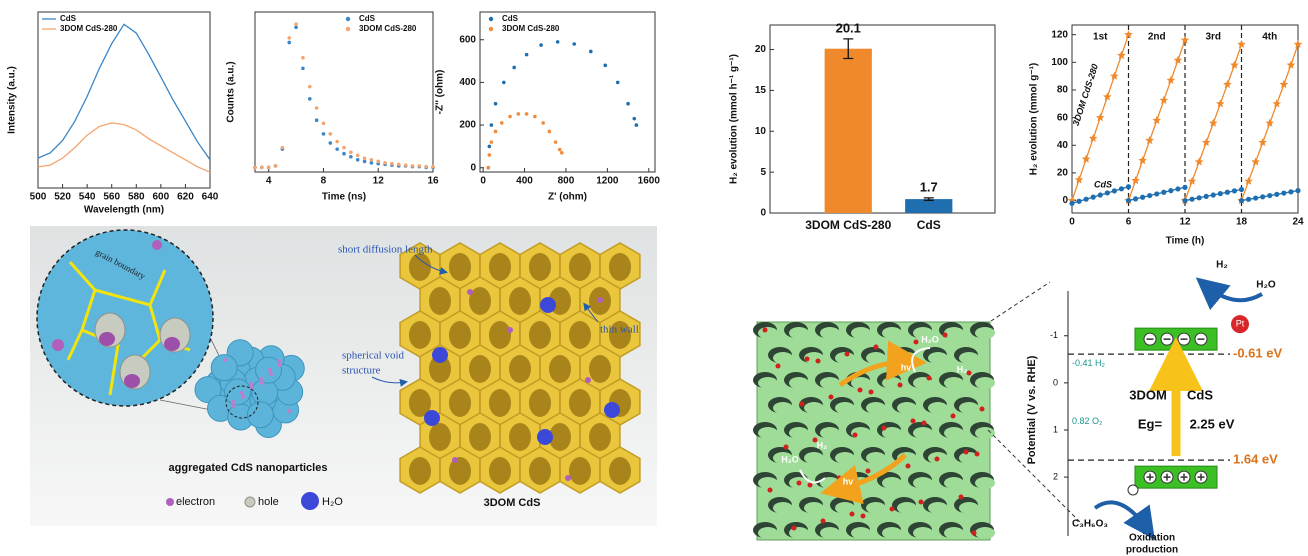 The height and width of the screenshot is (556, 1308). Describe the element at coordinates (1266, 285) in the screenshot. I see `reduction-label: H₂O` at that location.